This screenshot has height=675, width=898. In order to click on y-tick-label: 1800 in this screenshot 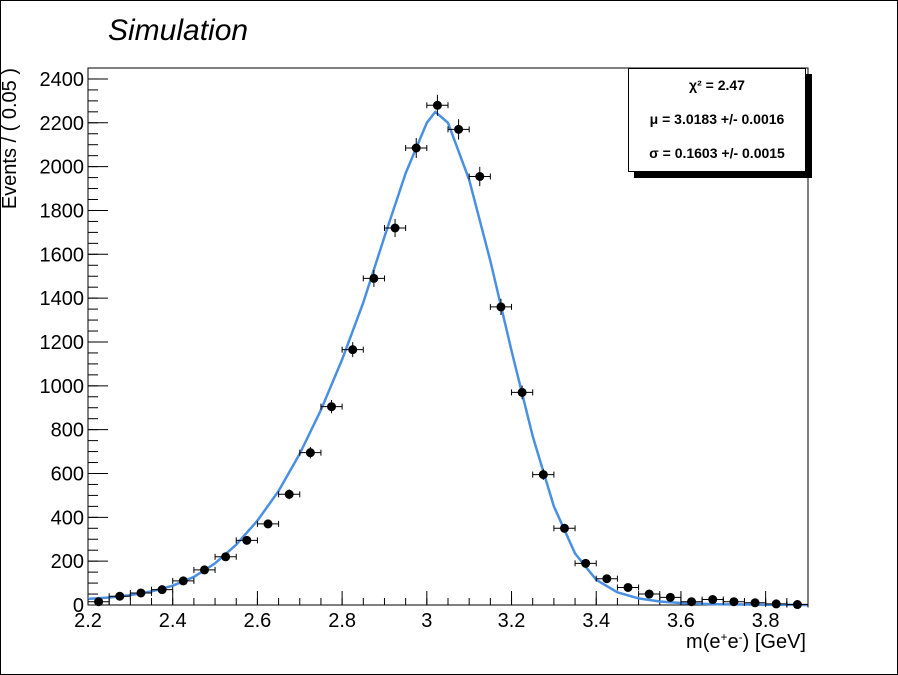, I will do `click(62, 211)`.